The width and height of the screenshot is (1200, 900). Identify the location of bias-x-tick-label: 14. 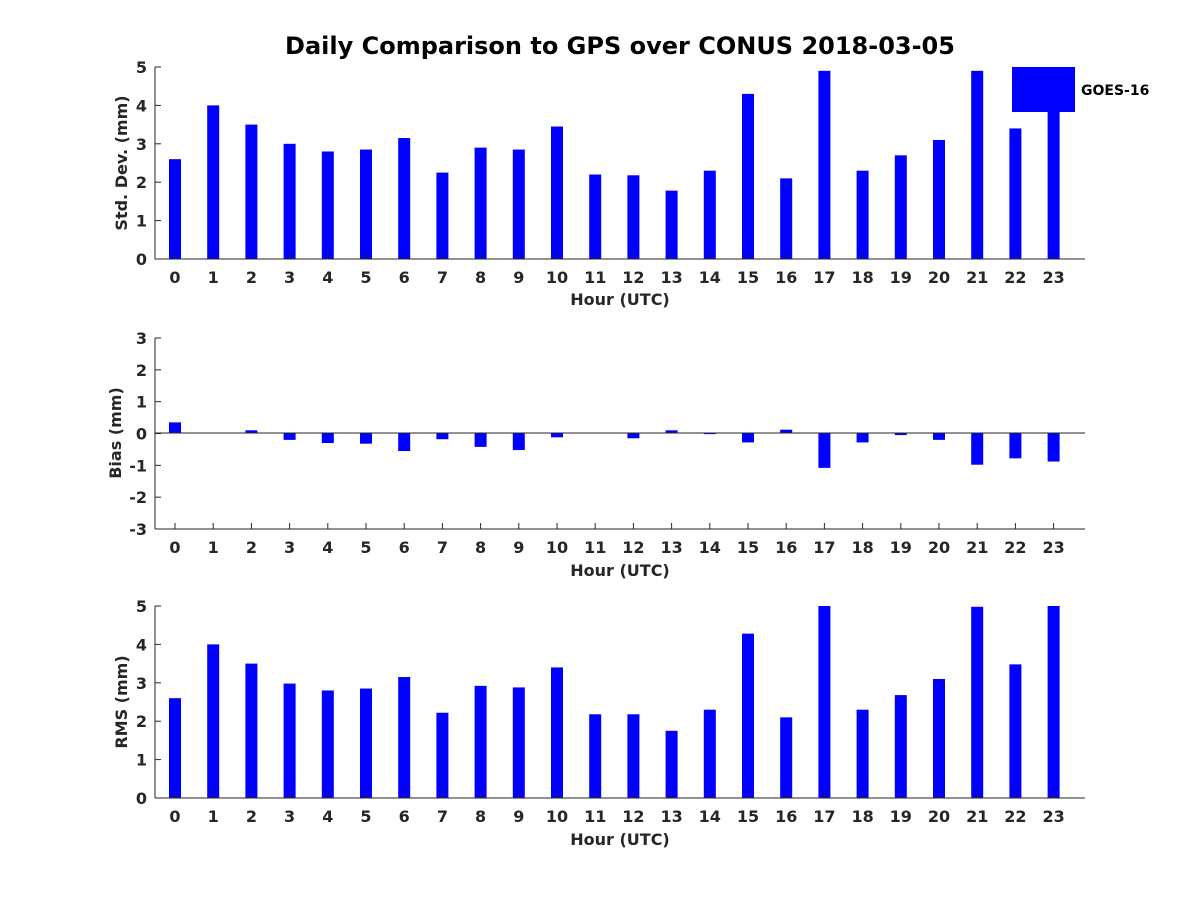
(710, 547).